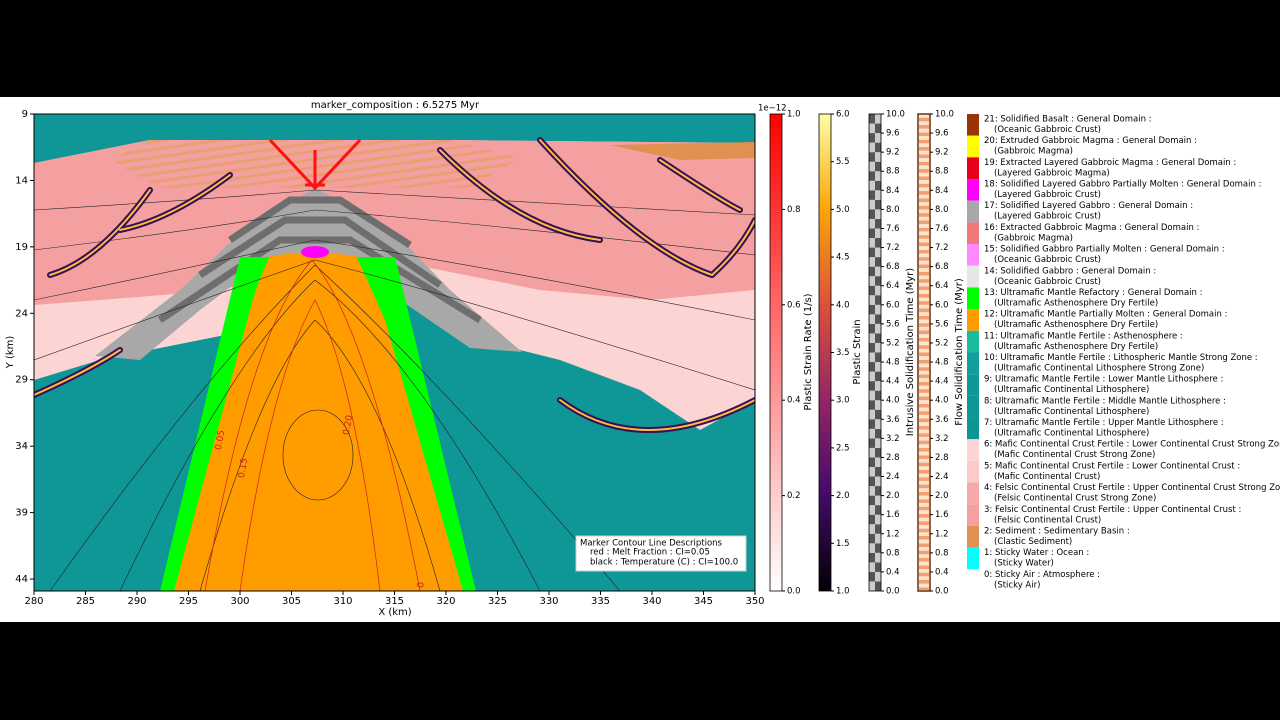 This screenshot has height=720, width=1280. Describe the element at coordinates (843, 401) in the screenshot. I see `colorbar-tick-label: 3.0` at that location.